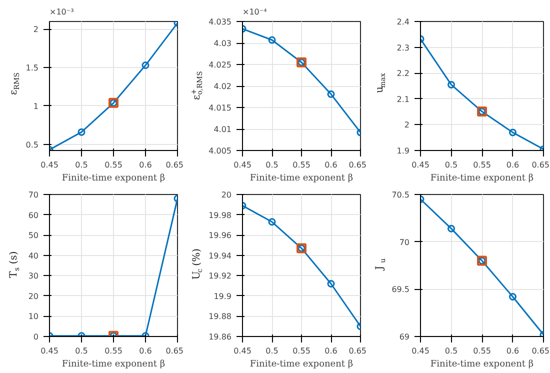 The image size is (550, 373). What do you see at coordinates (220, 255) in the screenshot?
I see `y-tick-label: 19.94` at bounding box center [220, 255].